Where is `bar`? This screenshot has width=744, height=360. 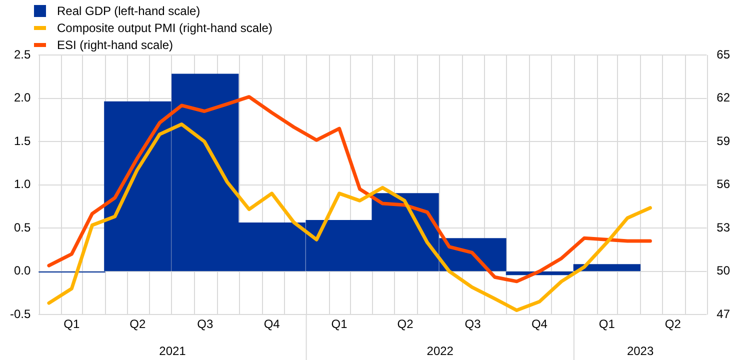 bar is located at coordinates (607, 268).